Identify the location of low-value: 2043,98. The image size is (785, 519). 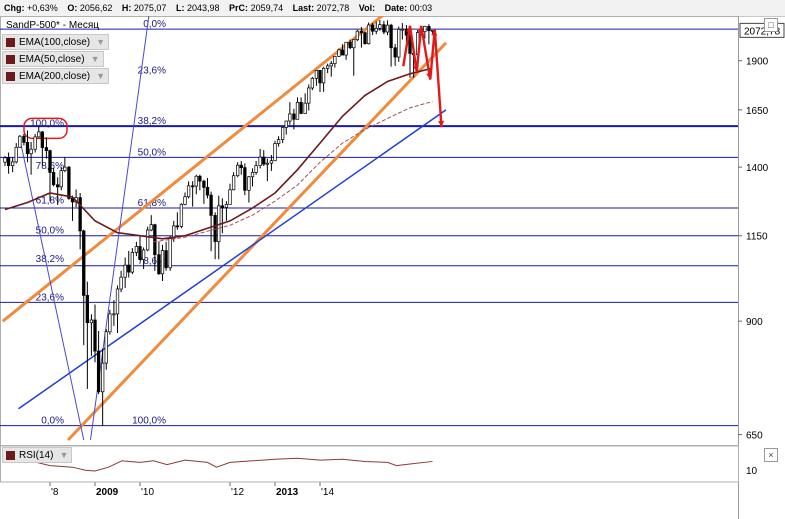
(203, 8).